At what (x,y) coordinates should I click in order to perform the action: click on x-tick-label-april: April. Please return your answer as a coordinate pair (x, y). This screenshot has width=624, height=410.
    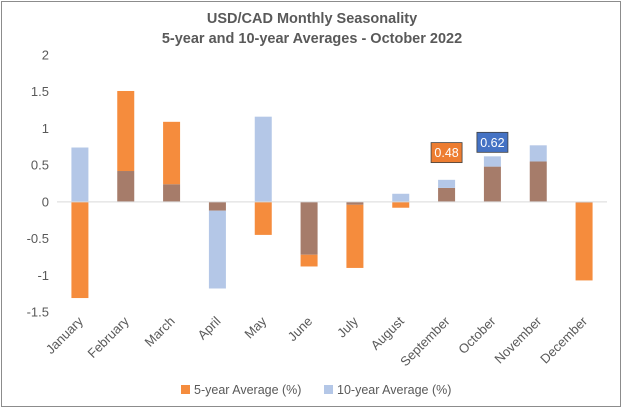
    Looking at the image, I should click on (209, 327).